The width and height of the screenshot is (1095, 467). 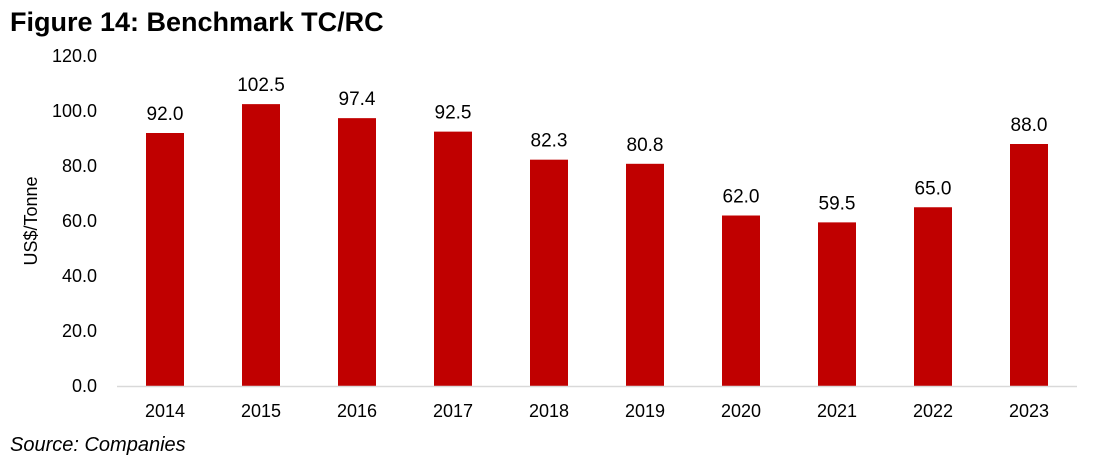 I want to click on y-tick-label: 20.0, so click(x=79, y=331).